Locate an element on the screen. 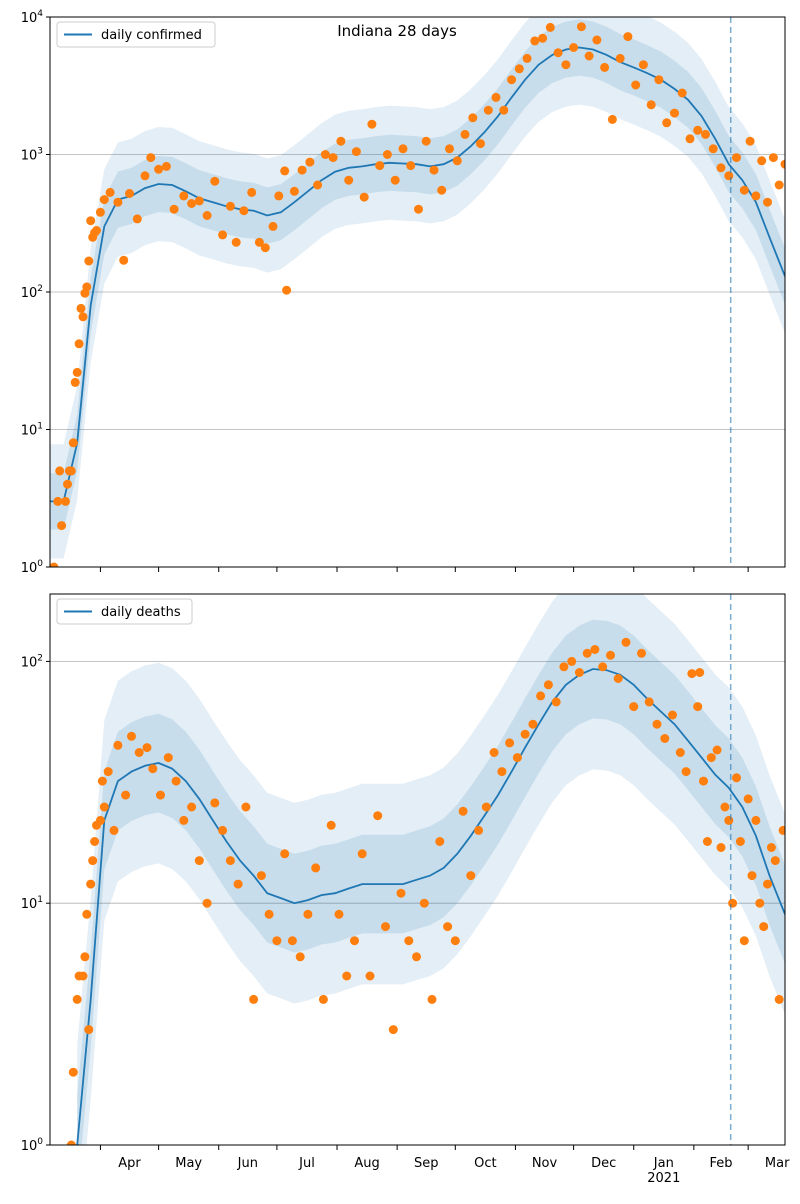 The image size is (800, 1204). x-tick-label: Mar is located at coordinates (777, 1163).